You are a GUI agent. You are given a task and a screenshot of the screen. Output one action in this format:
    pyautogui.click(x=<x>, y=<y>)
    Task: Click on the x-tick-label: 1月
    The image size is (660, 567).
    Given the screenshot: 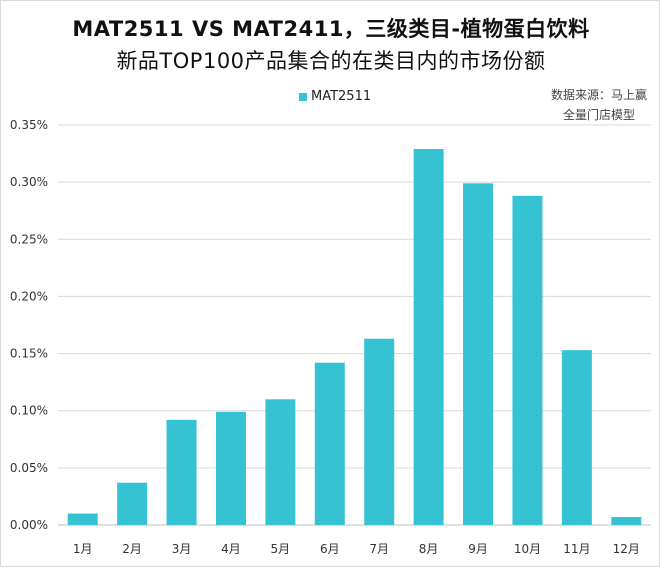 What is the action you would take?
    pyautogui.click(x=83, y=549)
    